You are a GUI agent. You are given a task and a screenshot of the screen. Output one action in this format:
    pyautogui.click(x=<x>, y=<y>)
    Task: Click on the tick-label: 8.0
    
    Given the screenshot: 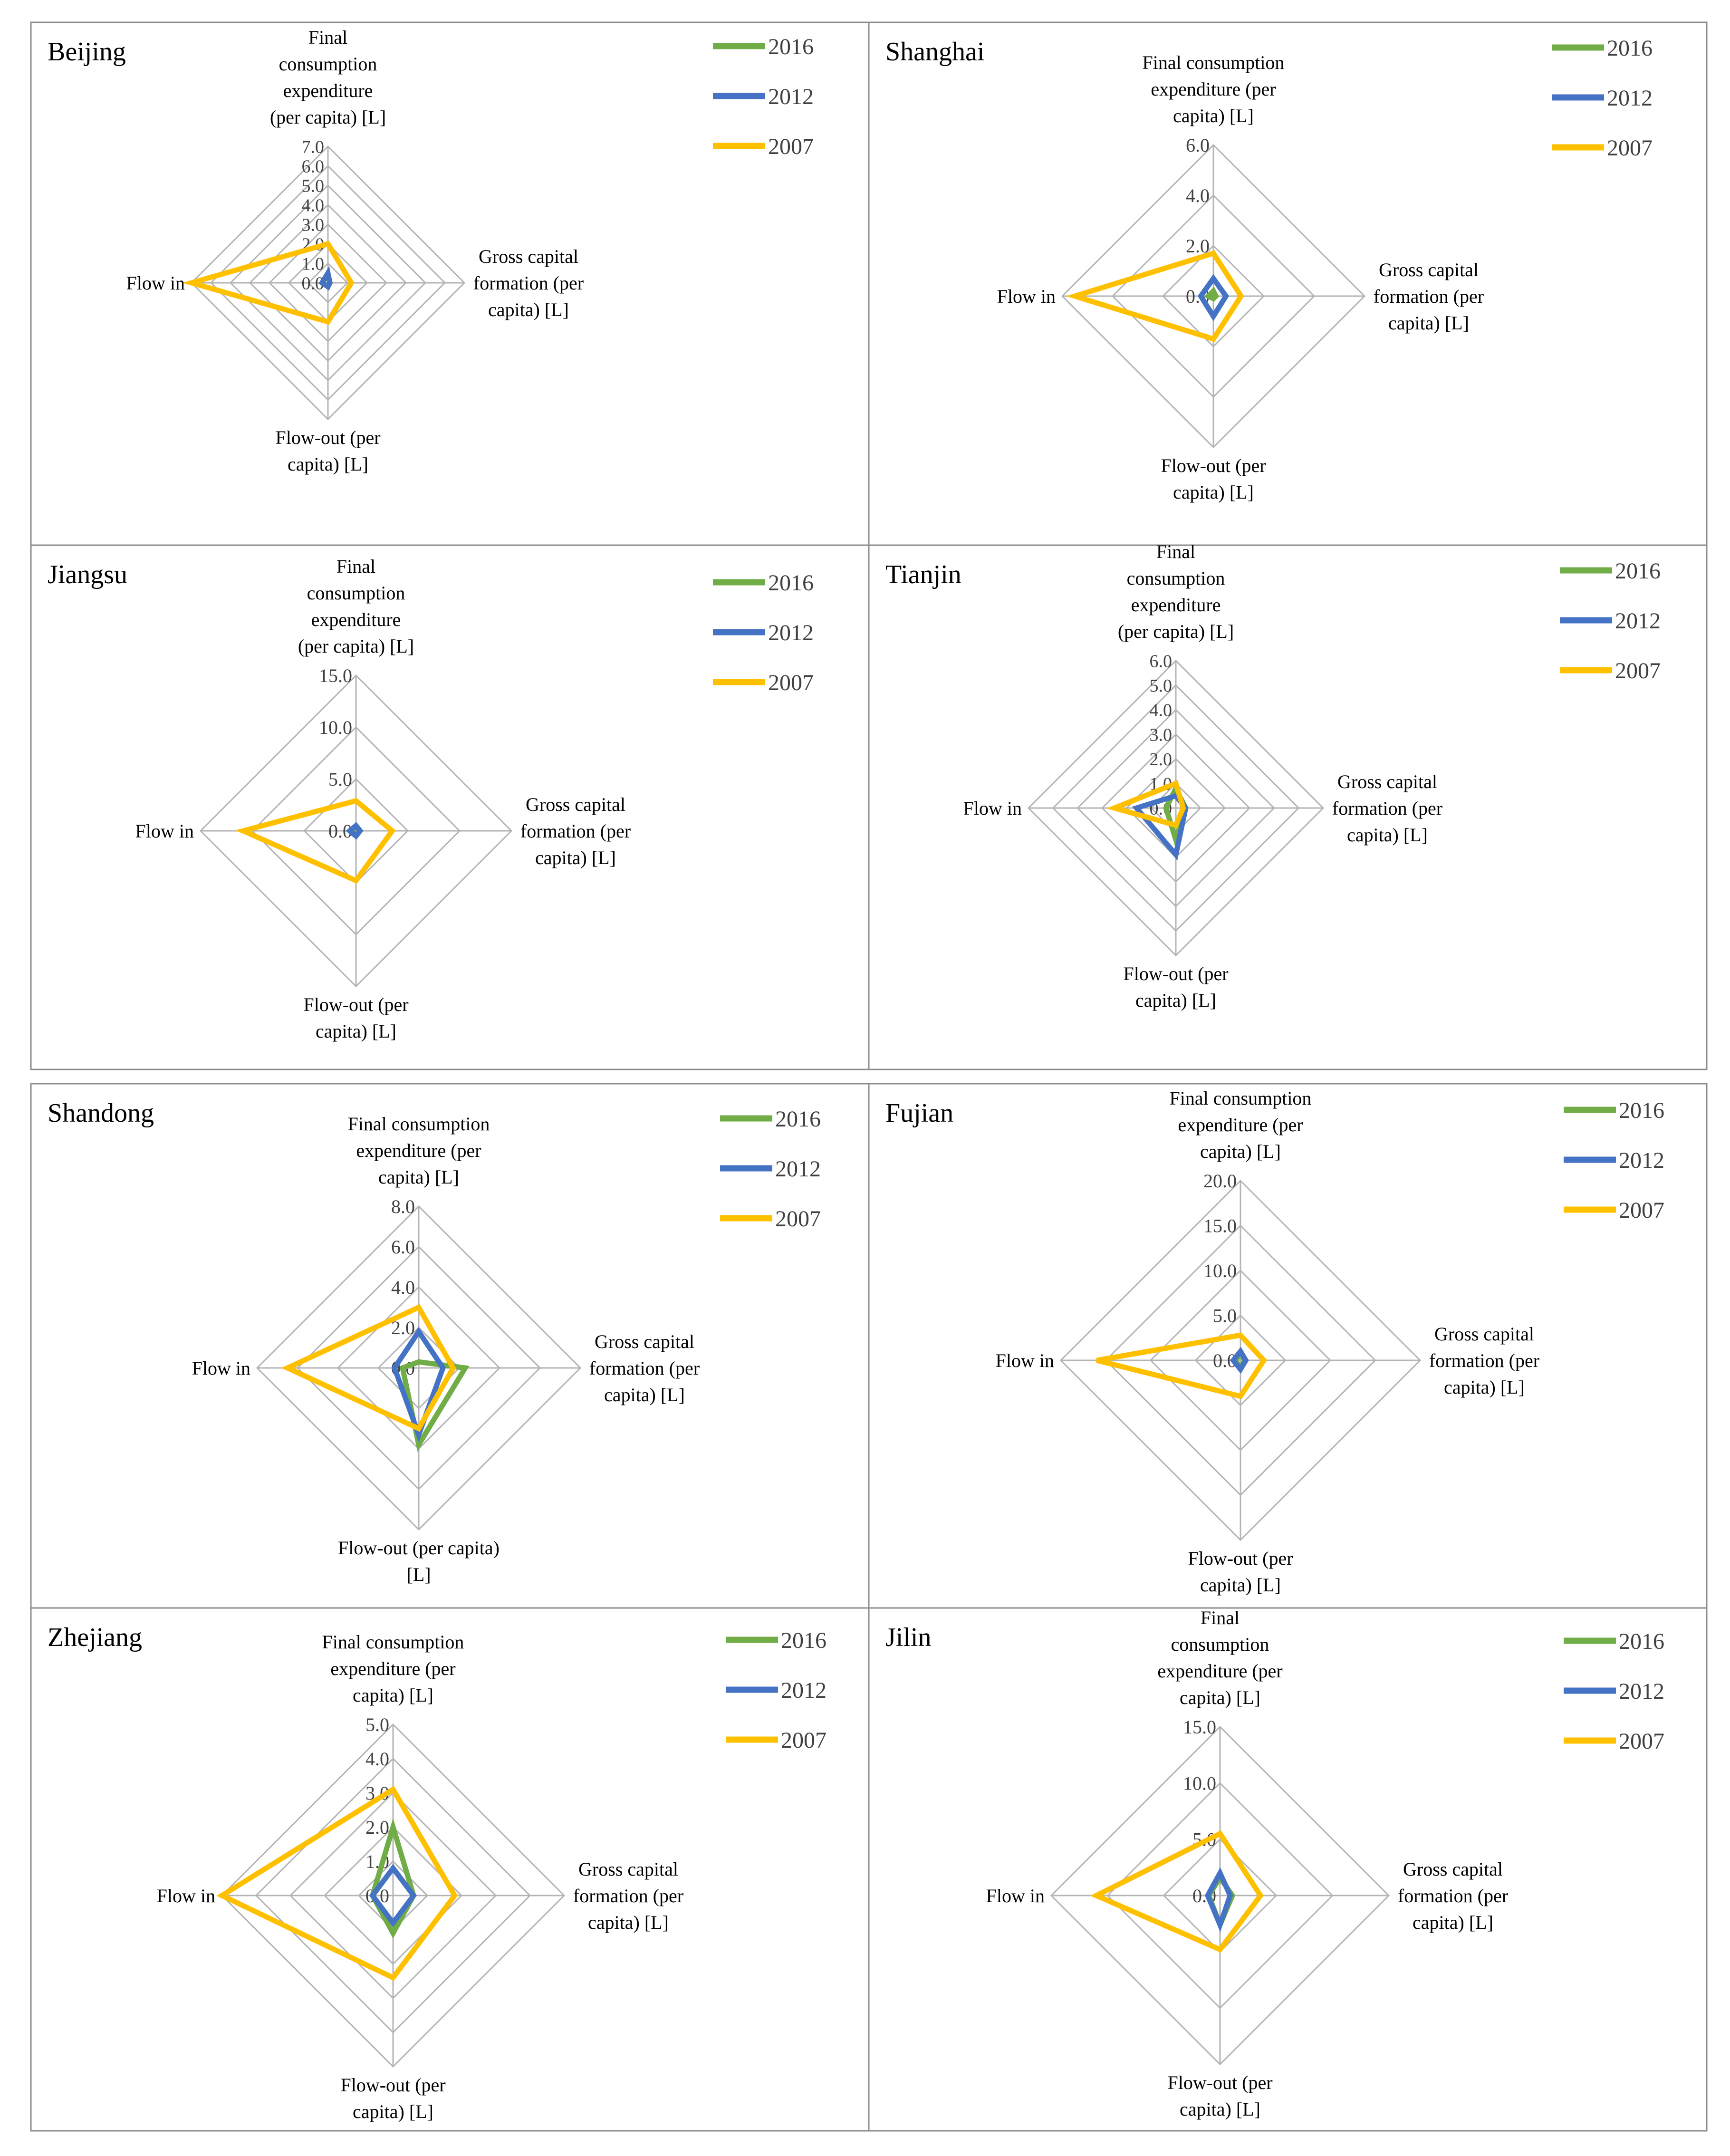 What is the action you would take?
    pyautogui.click(x=403, y=1206)
    